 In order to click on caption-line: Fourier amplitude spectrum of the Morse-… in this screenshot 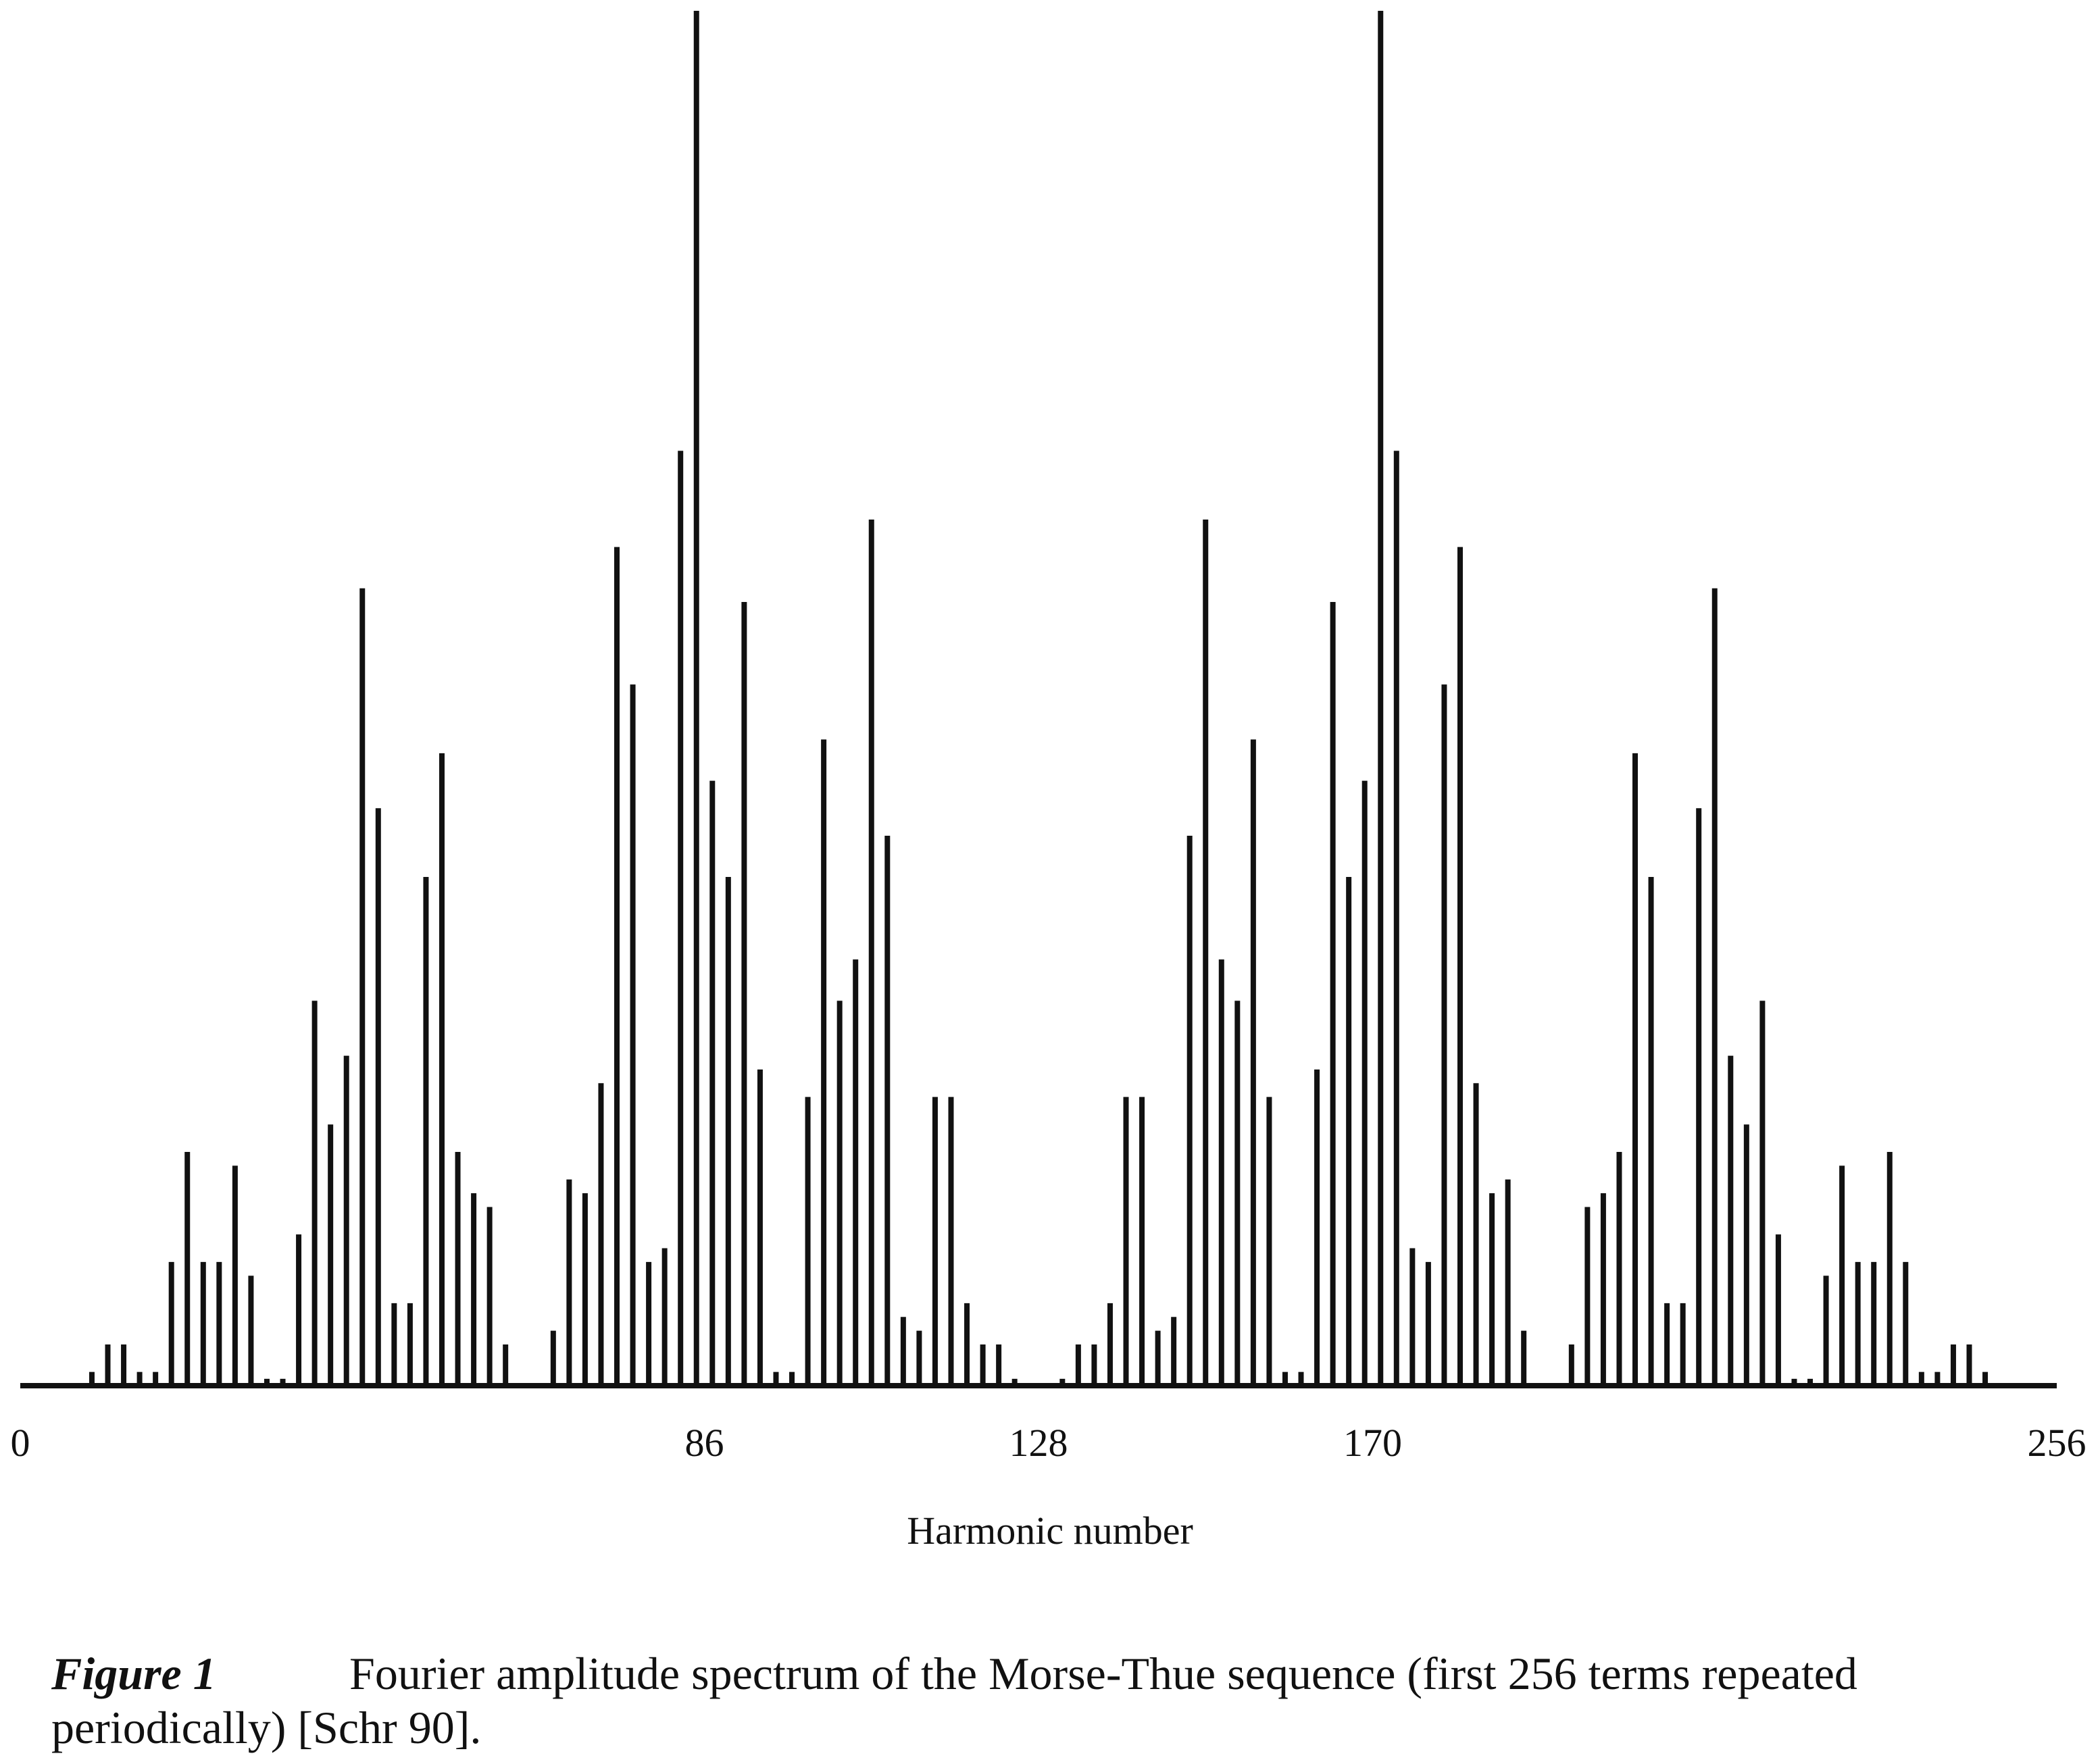, I will do `click(1103, 1674)`.